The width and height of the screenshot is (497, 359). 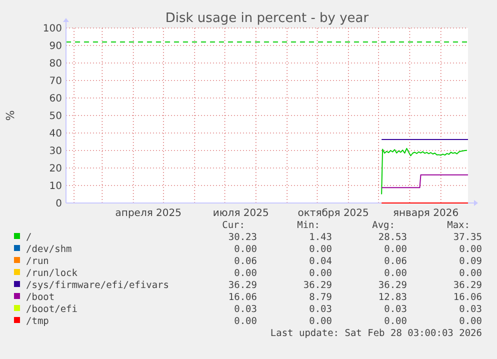 I want to click on text: Max:, so click(x=458, y=225).